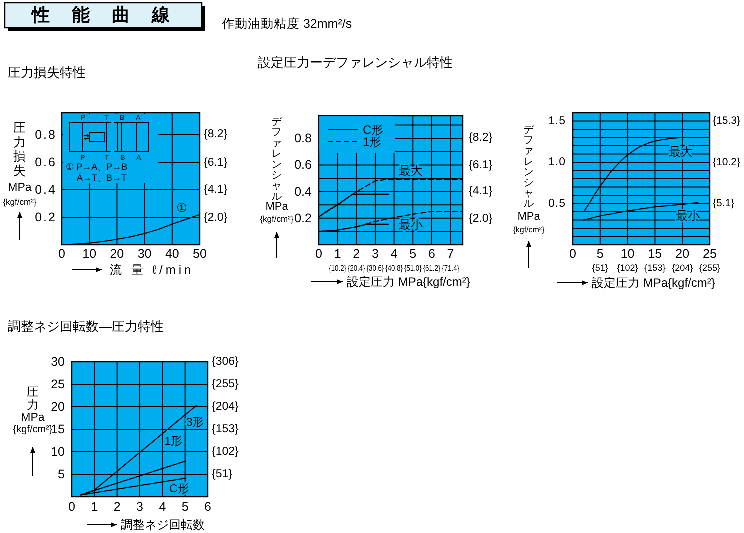  What do you see at coordinates (557, 204) in the screenshot?
I see `y-tick-label: 0.5` at bounding box center [557, 204].